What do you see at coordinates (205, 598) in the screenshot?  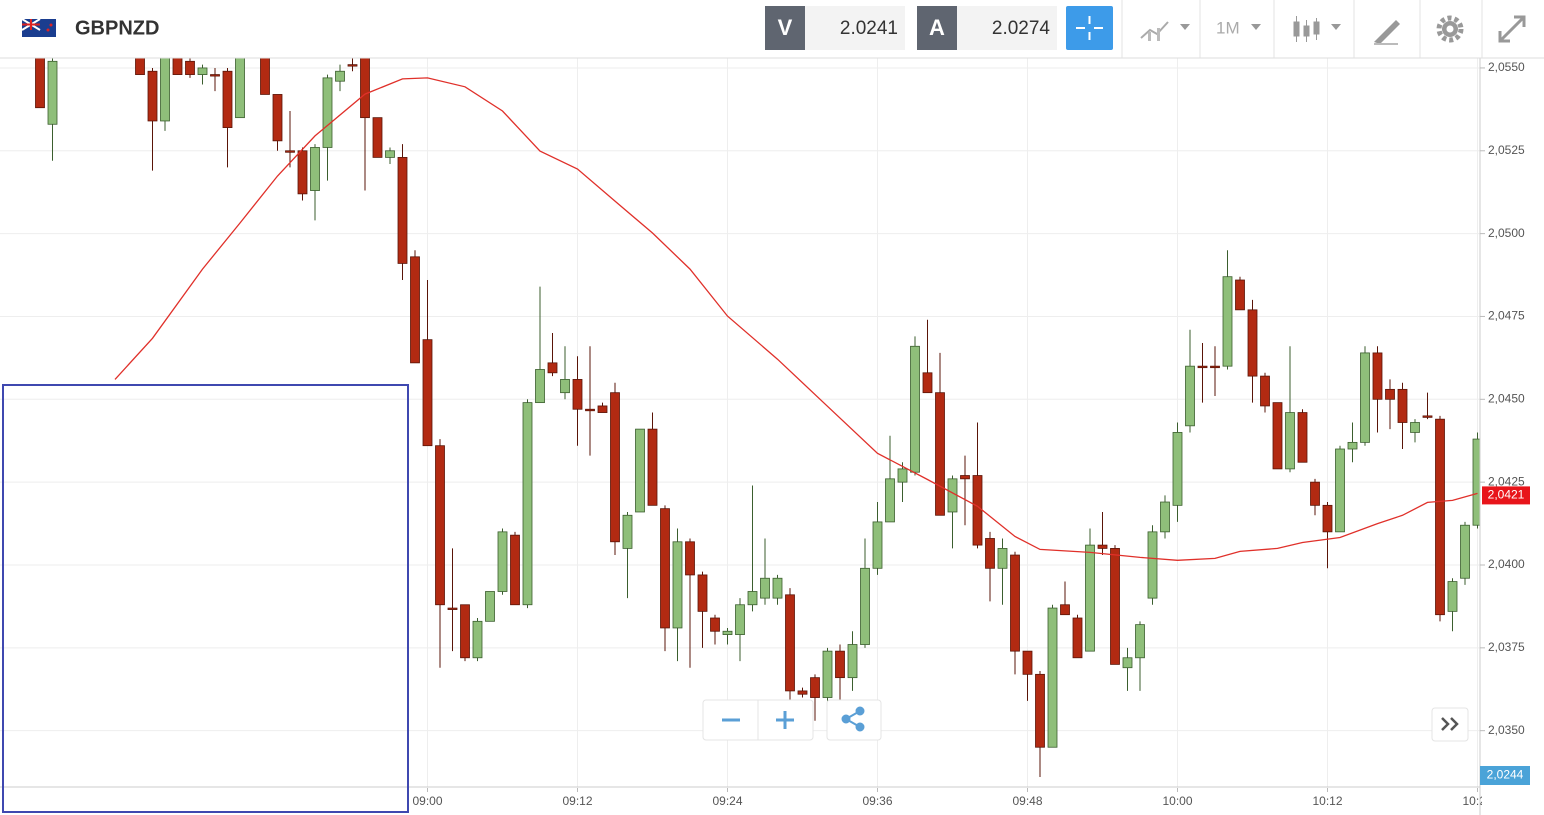 I see `zoom-selection-box` at bounding box center [205, 598].